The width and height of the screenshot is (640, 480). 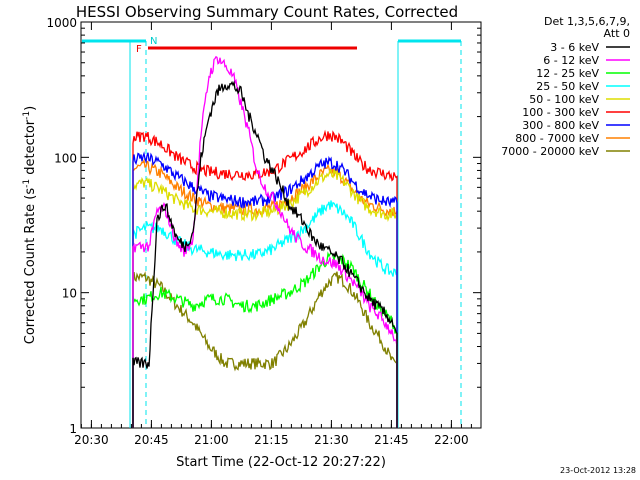 I want to click on legend-label: 7000 - 20000 keV, so click(x=550, y=151).